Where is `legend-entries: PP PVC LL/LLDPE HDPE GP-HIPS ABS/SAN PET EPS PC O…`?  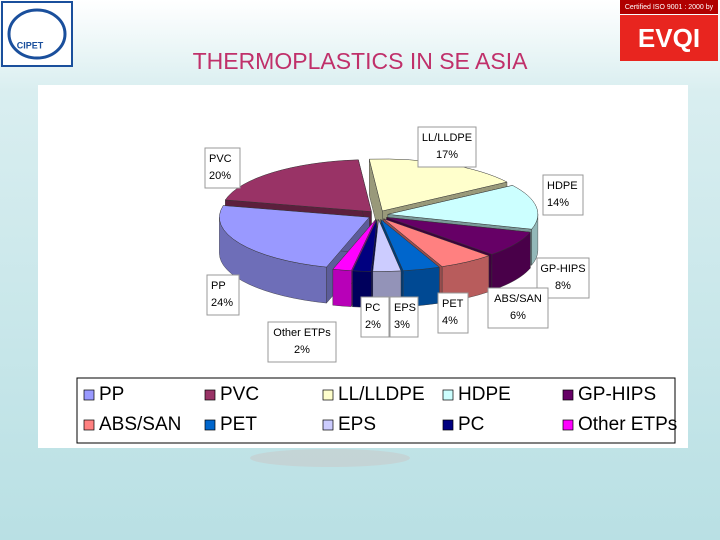
legend-entries: PP PVC LL/LLDPE HDPE GP-HIPS ABS/SAN PET EPS PC O… is located at coordinates (380, 409).